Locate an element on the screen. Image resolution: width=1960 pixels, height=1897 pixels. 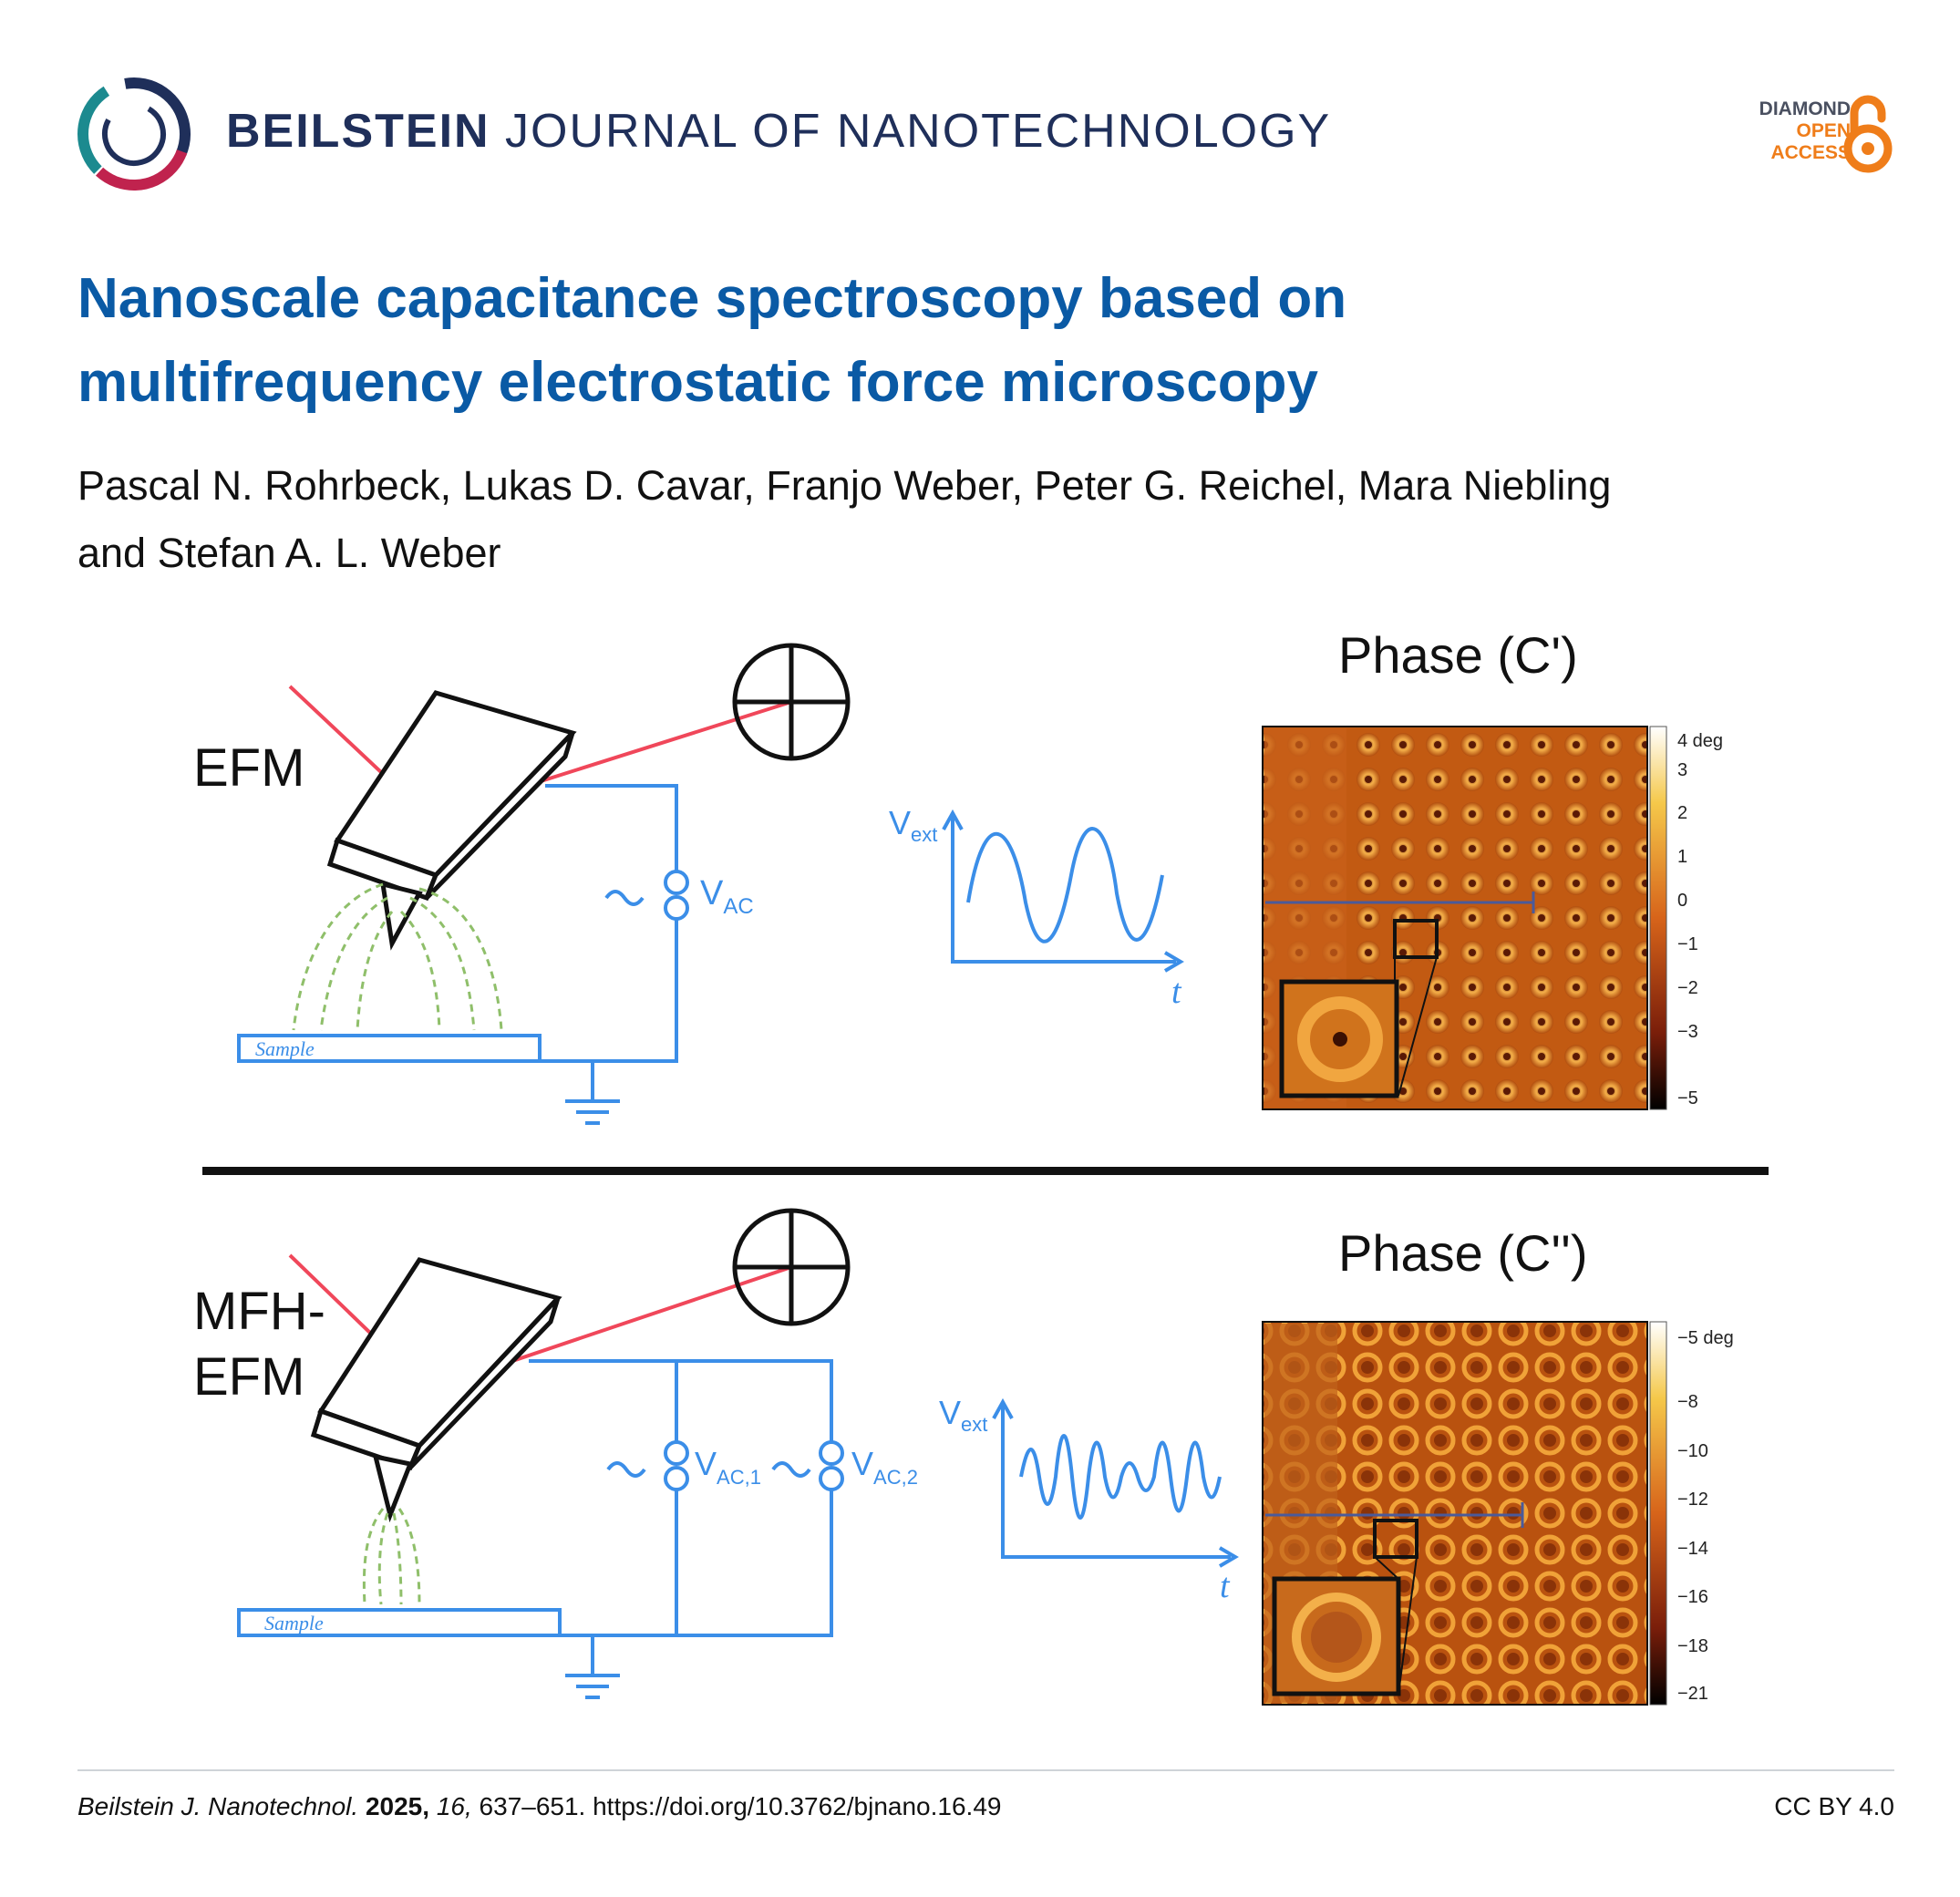
colorbar-tick: −3 is located at coordinates (1687, 1032).